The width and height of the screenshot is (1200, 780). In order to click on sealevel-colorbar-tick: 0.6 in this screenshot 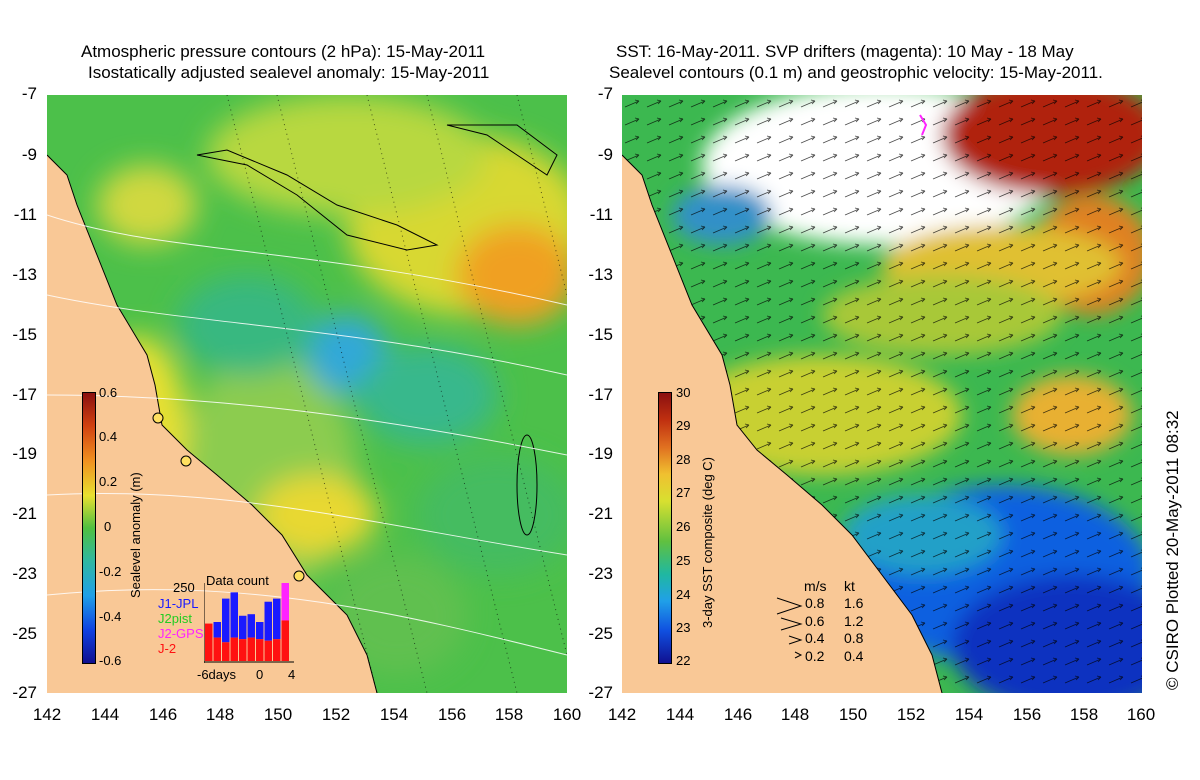, I will do `click(108, 392)`.